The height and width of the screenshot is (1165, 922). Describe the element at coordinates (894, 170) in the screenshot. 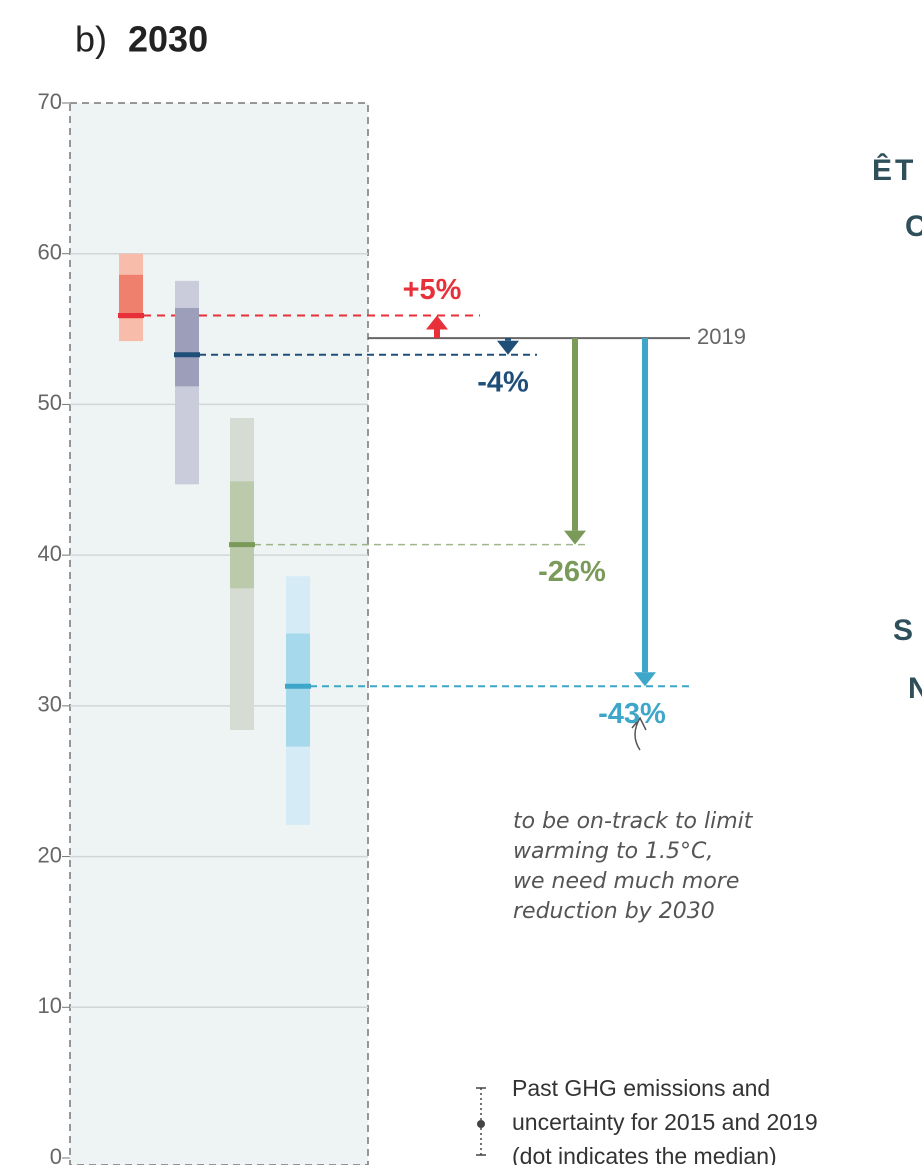

I see `side-text: ÊT` at that location.